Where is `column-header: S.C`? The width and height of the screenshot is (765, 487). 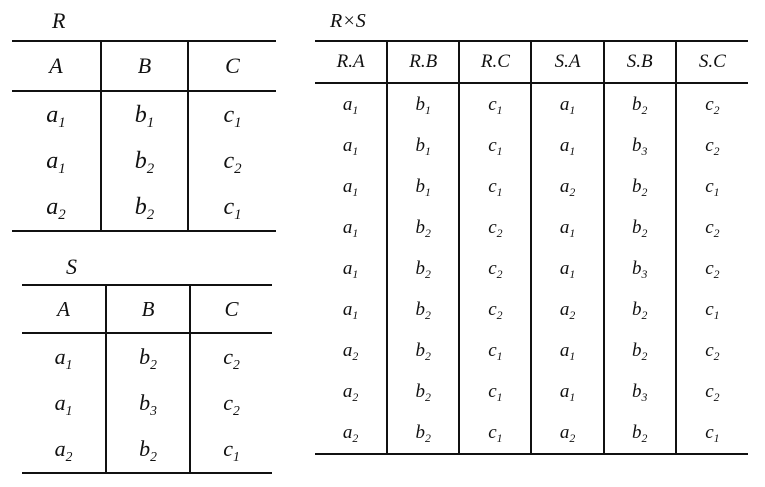 column-header: S.C is located at coordinates (711, 62).